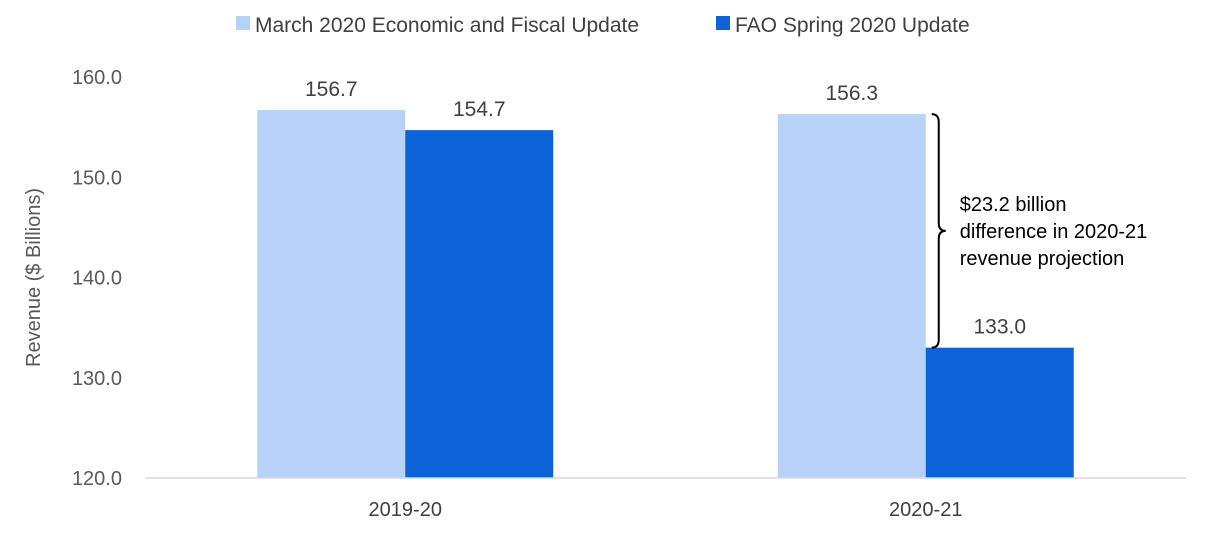 The image size is (1230, 545). Describe the element at coordinates (34, 277) in the screenshot. I see `y-axis-title: Revenue ($ Billions)` at that location.